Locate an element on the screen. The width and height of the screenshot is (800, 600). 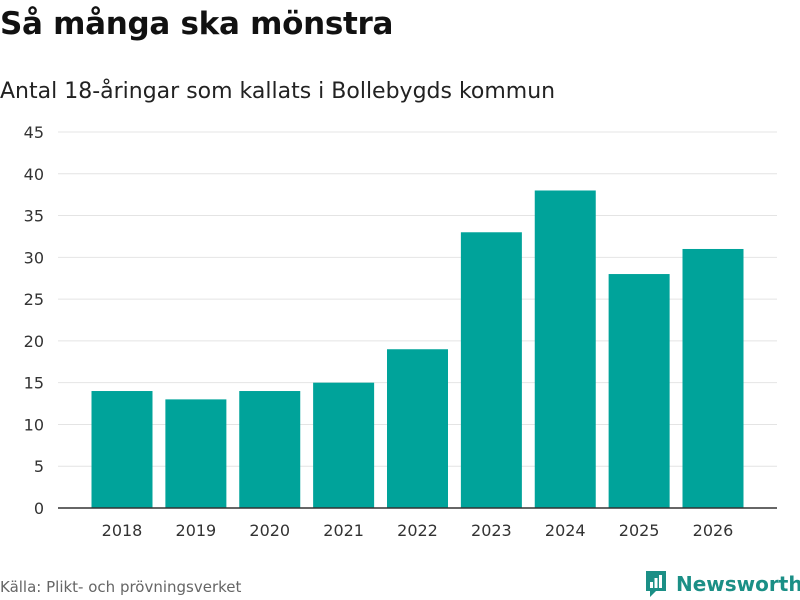
bar-2022 is located at coordinates (417, 428).